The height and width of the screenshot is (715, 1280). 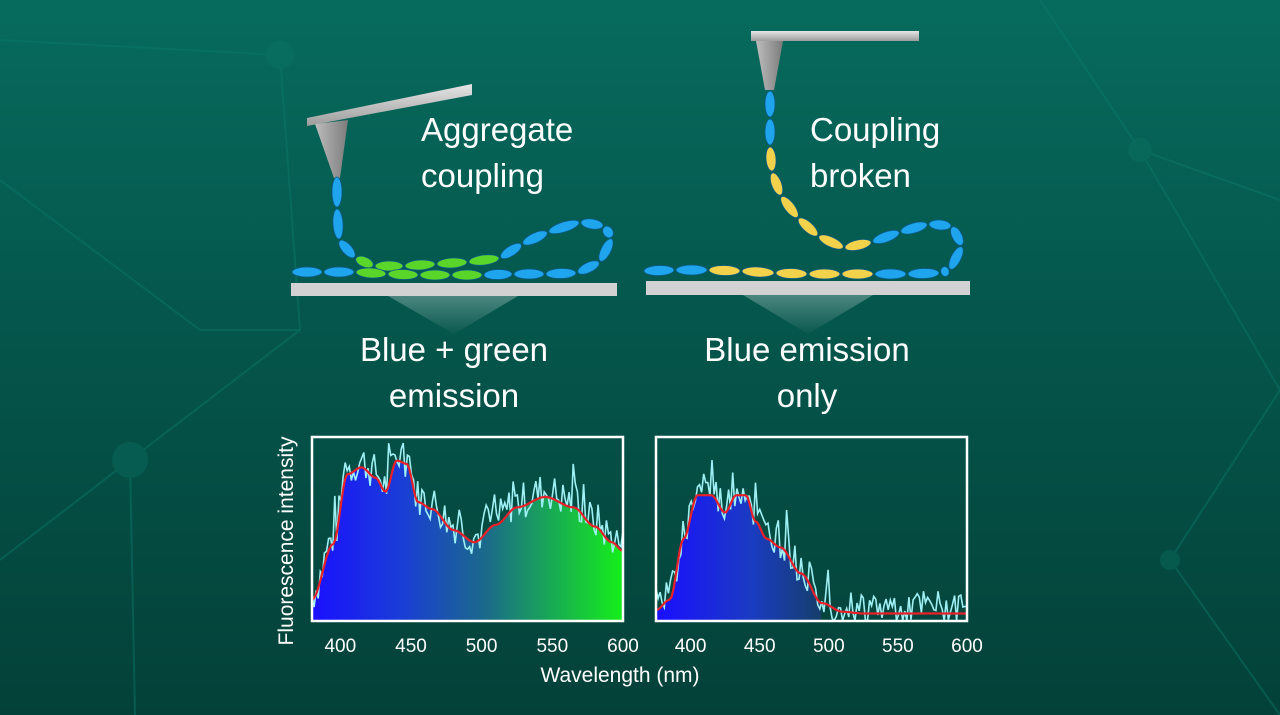 I want to click on substrate-left, so click(x=454, y=289).